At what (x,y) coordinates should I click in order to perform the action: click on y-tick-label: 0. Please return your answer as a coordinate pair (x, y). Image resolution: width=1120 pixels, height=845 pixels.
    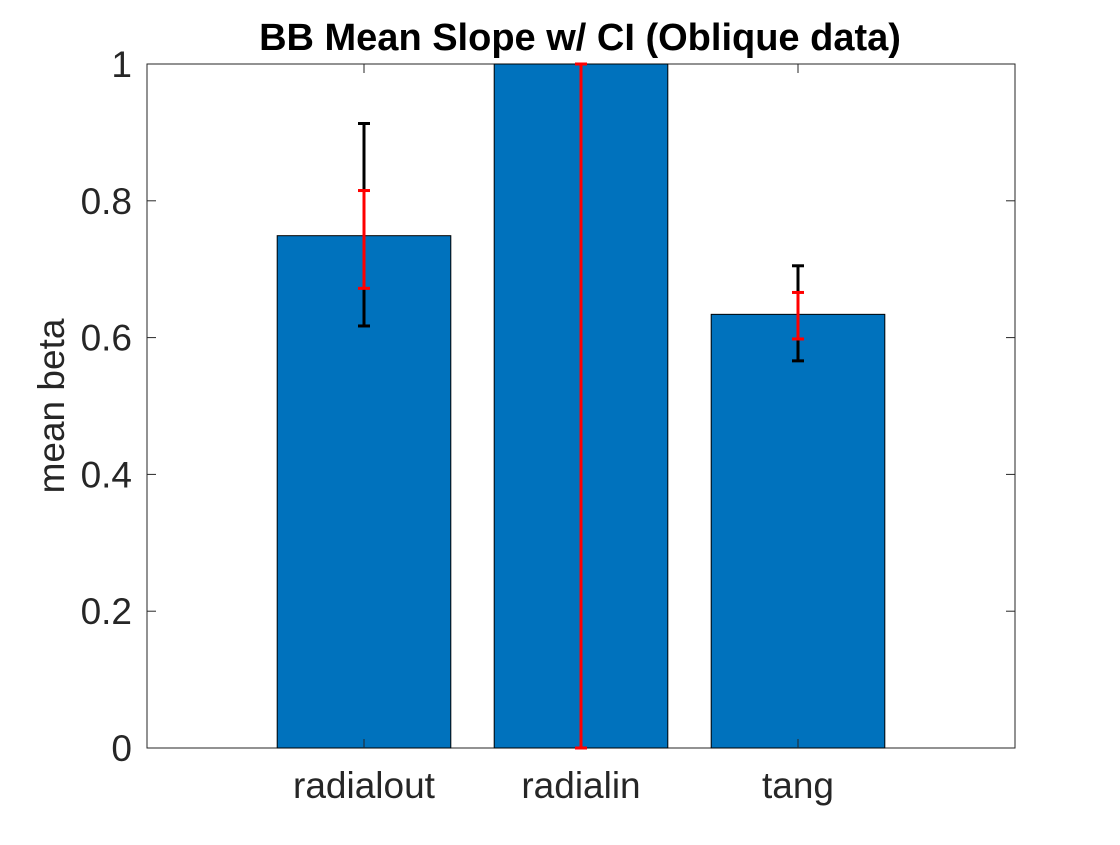
    Looking at the image, I should click on (121, 748).